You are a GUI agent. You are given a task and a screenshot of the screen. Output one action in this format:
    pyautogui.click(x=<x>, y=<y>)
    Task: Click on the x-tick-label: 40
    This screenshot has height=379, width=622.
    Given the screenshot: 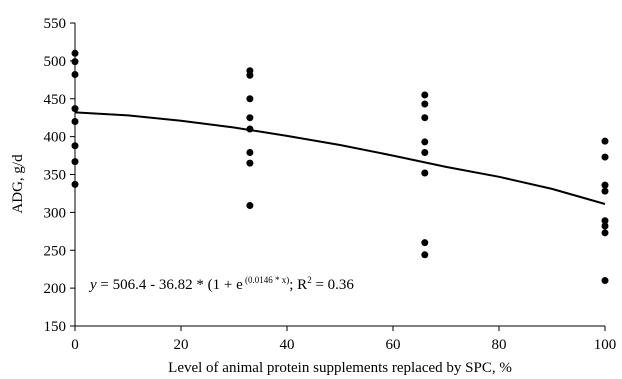 What is the action you would take?
    pyautogui.click(x=287, y=345)
    